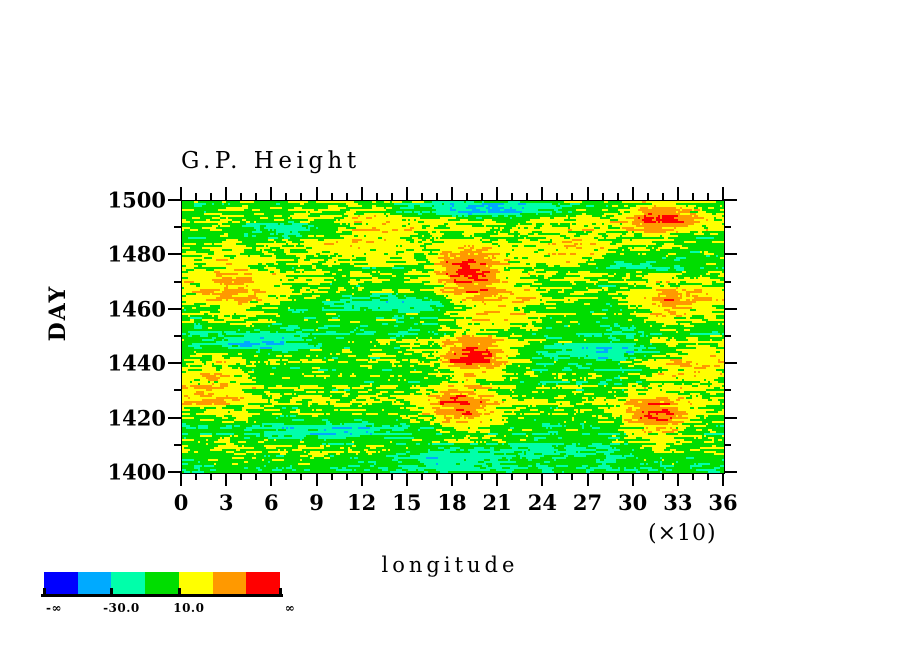 The height and width of the screenshot is (654, 904). Describe the element at coordinates (136, 472) in the screenshot. I see `y-tick-label: 1400` at that location.